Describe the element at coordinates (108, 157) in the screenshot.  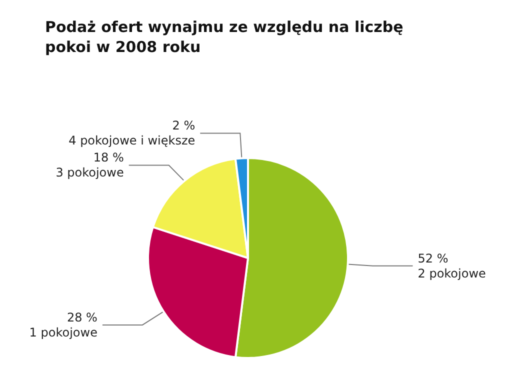
I see `data-label: 18 %` at that location.